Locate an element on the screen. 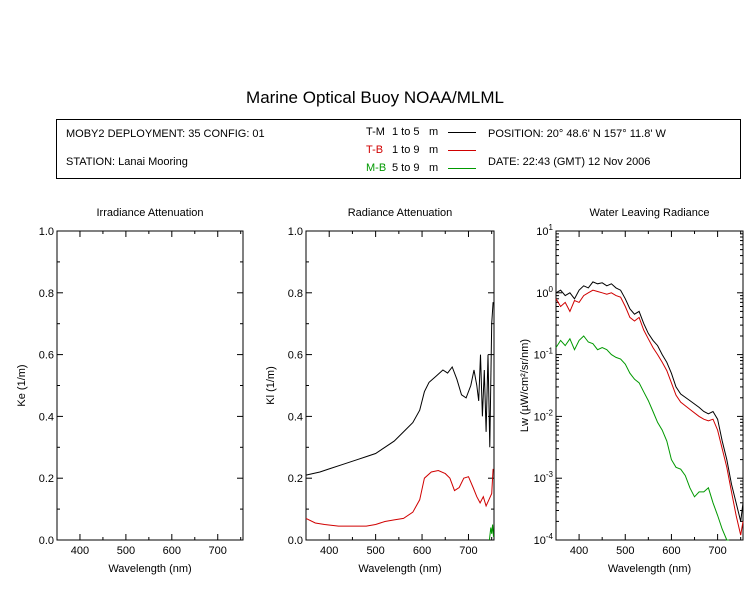 Image resolution: width=750 pixels, height=600 pixels. station-text: STATION: Lanai Mooring is located at coordinates (127, 162).